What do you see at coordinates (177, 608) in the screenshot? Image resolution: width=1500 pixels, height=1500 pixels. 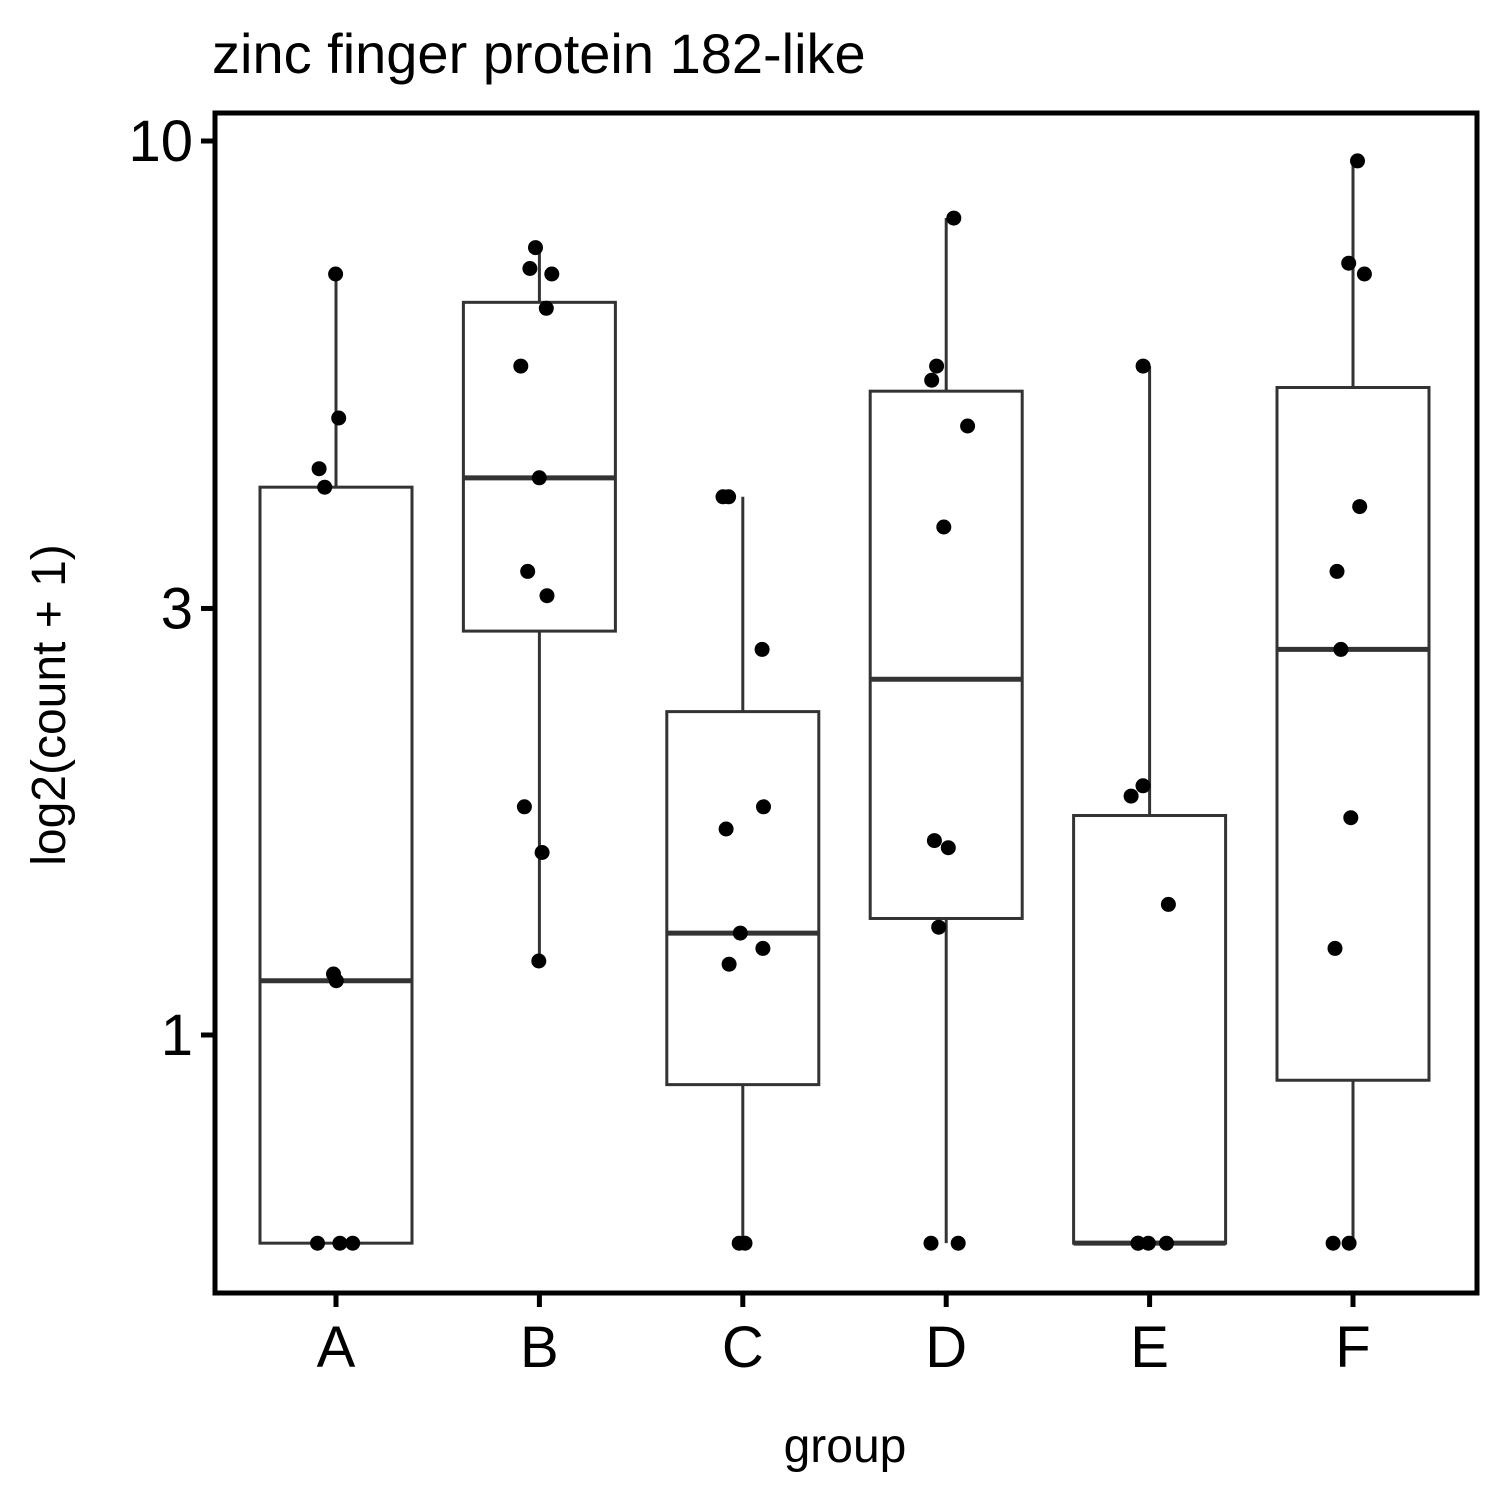 I see `y-tick-label-3: 3` at bounding box center [177, 608].